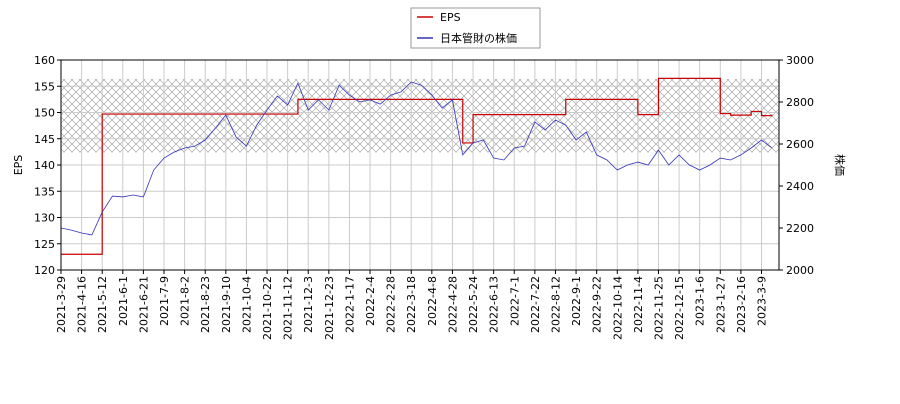  Describe the element at coordinates (555, 304) in the screenshot. I see `x-tick-label: 2022-8-12` at that location.